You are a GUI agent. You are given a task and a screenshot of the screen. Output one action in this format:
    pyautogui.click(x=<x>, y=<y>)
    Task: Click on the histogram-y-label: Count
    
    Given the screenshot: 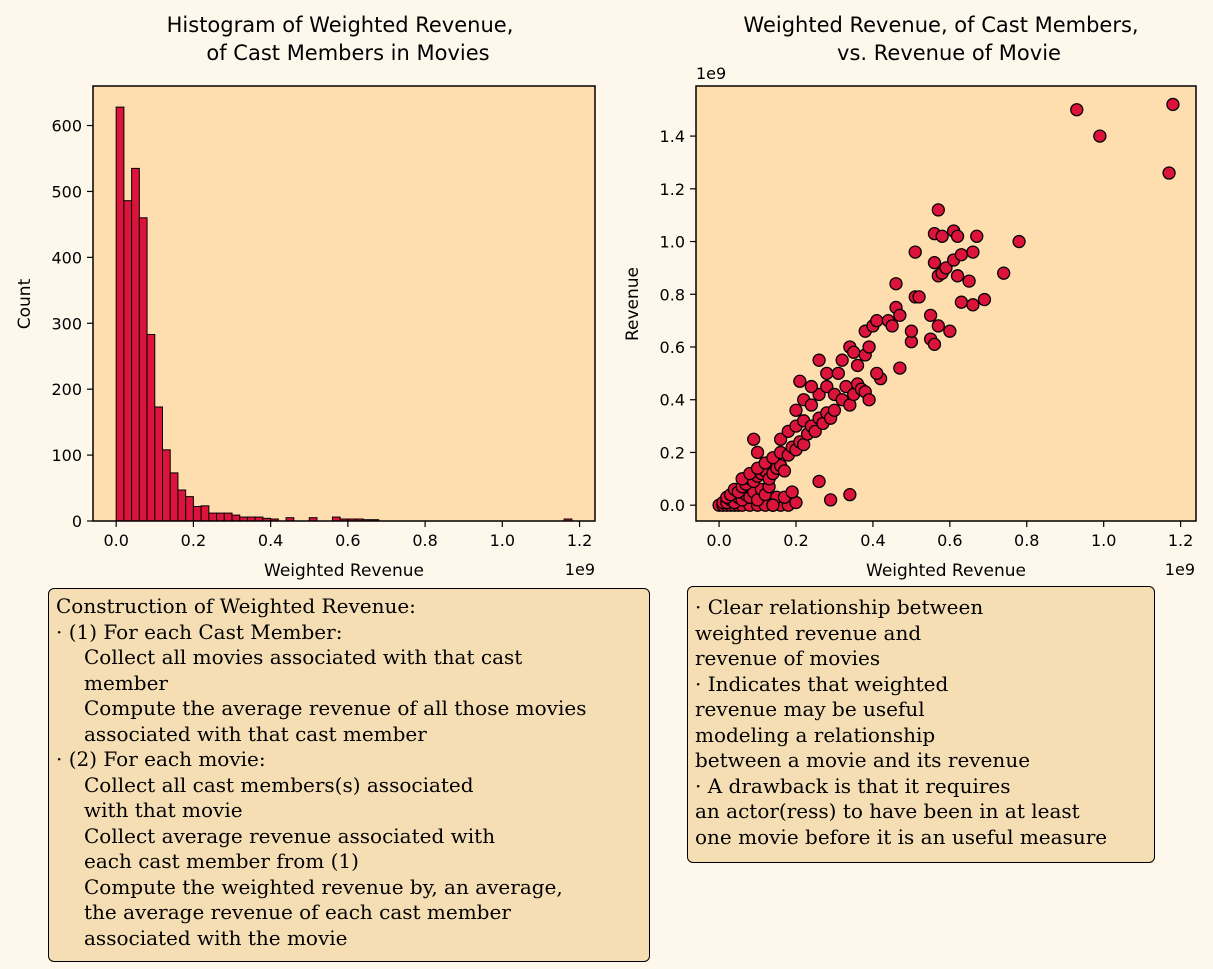 What is the action you would take?
    pyautogui.click(x=25, y=303)
    